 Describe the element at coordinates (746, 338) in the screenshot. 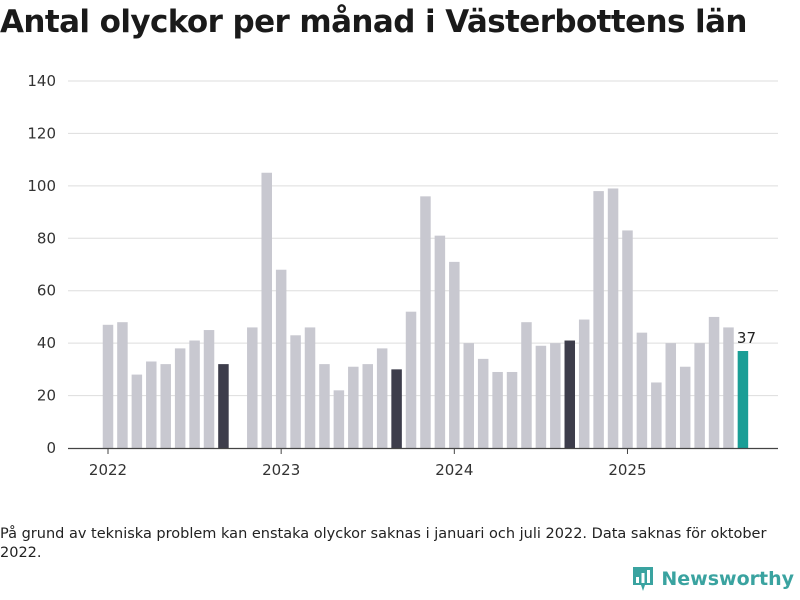

I see `data-label: 37` at that location.